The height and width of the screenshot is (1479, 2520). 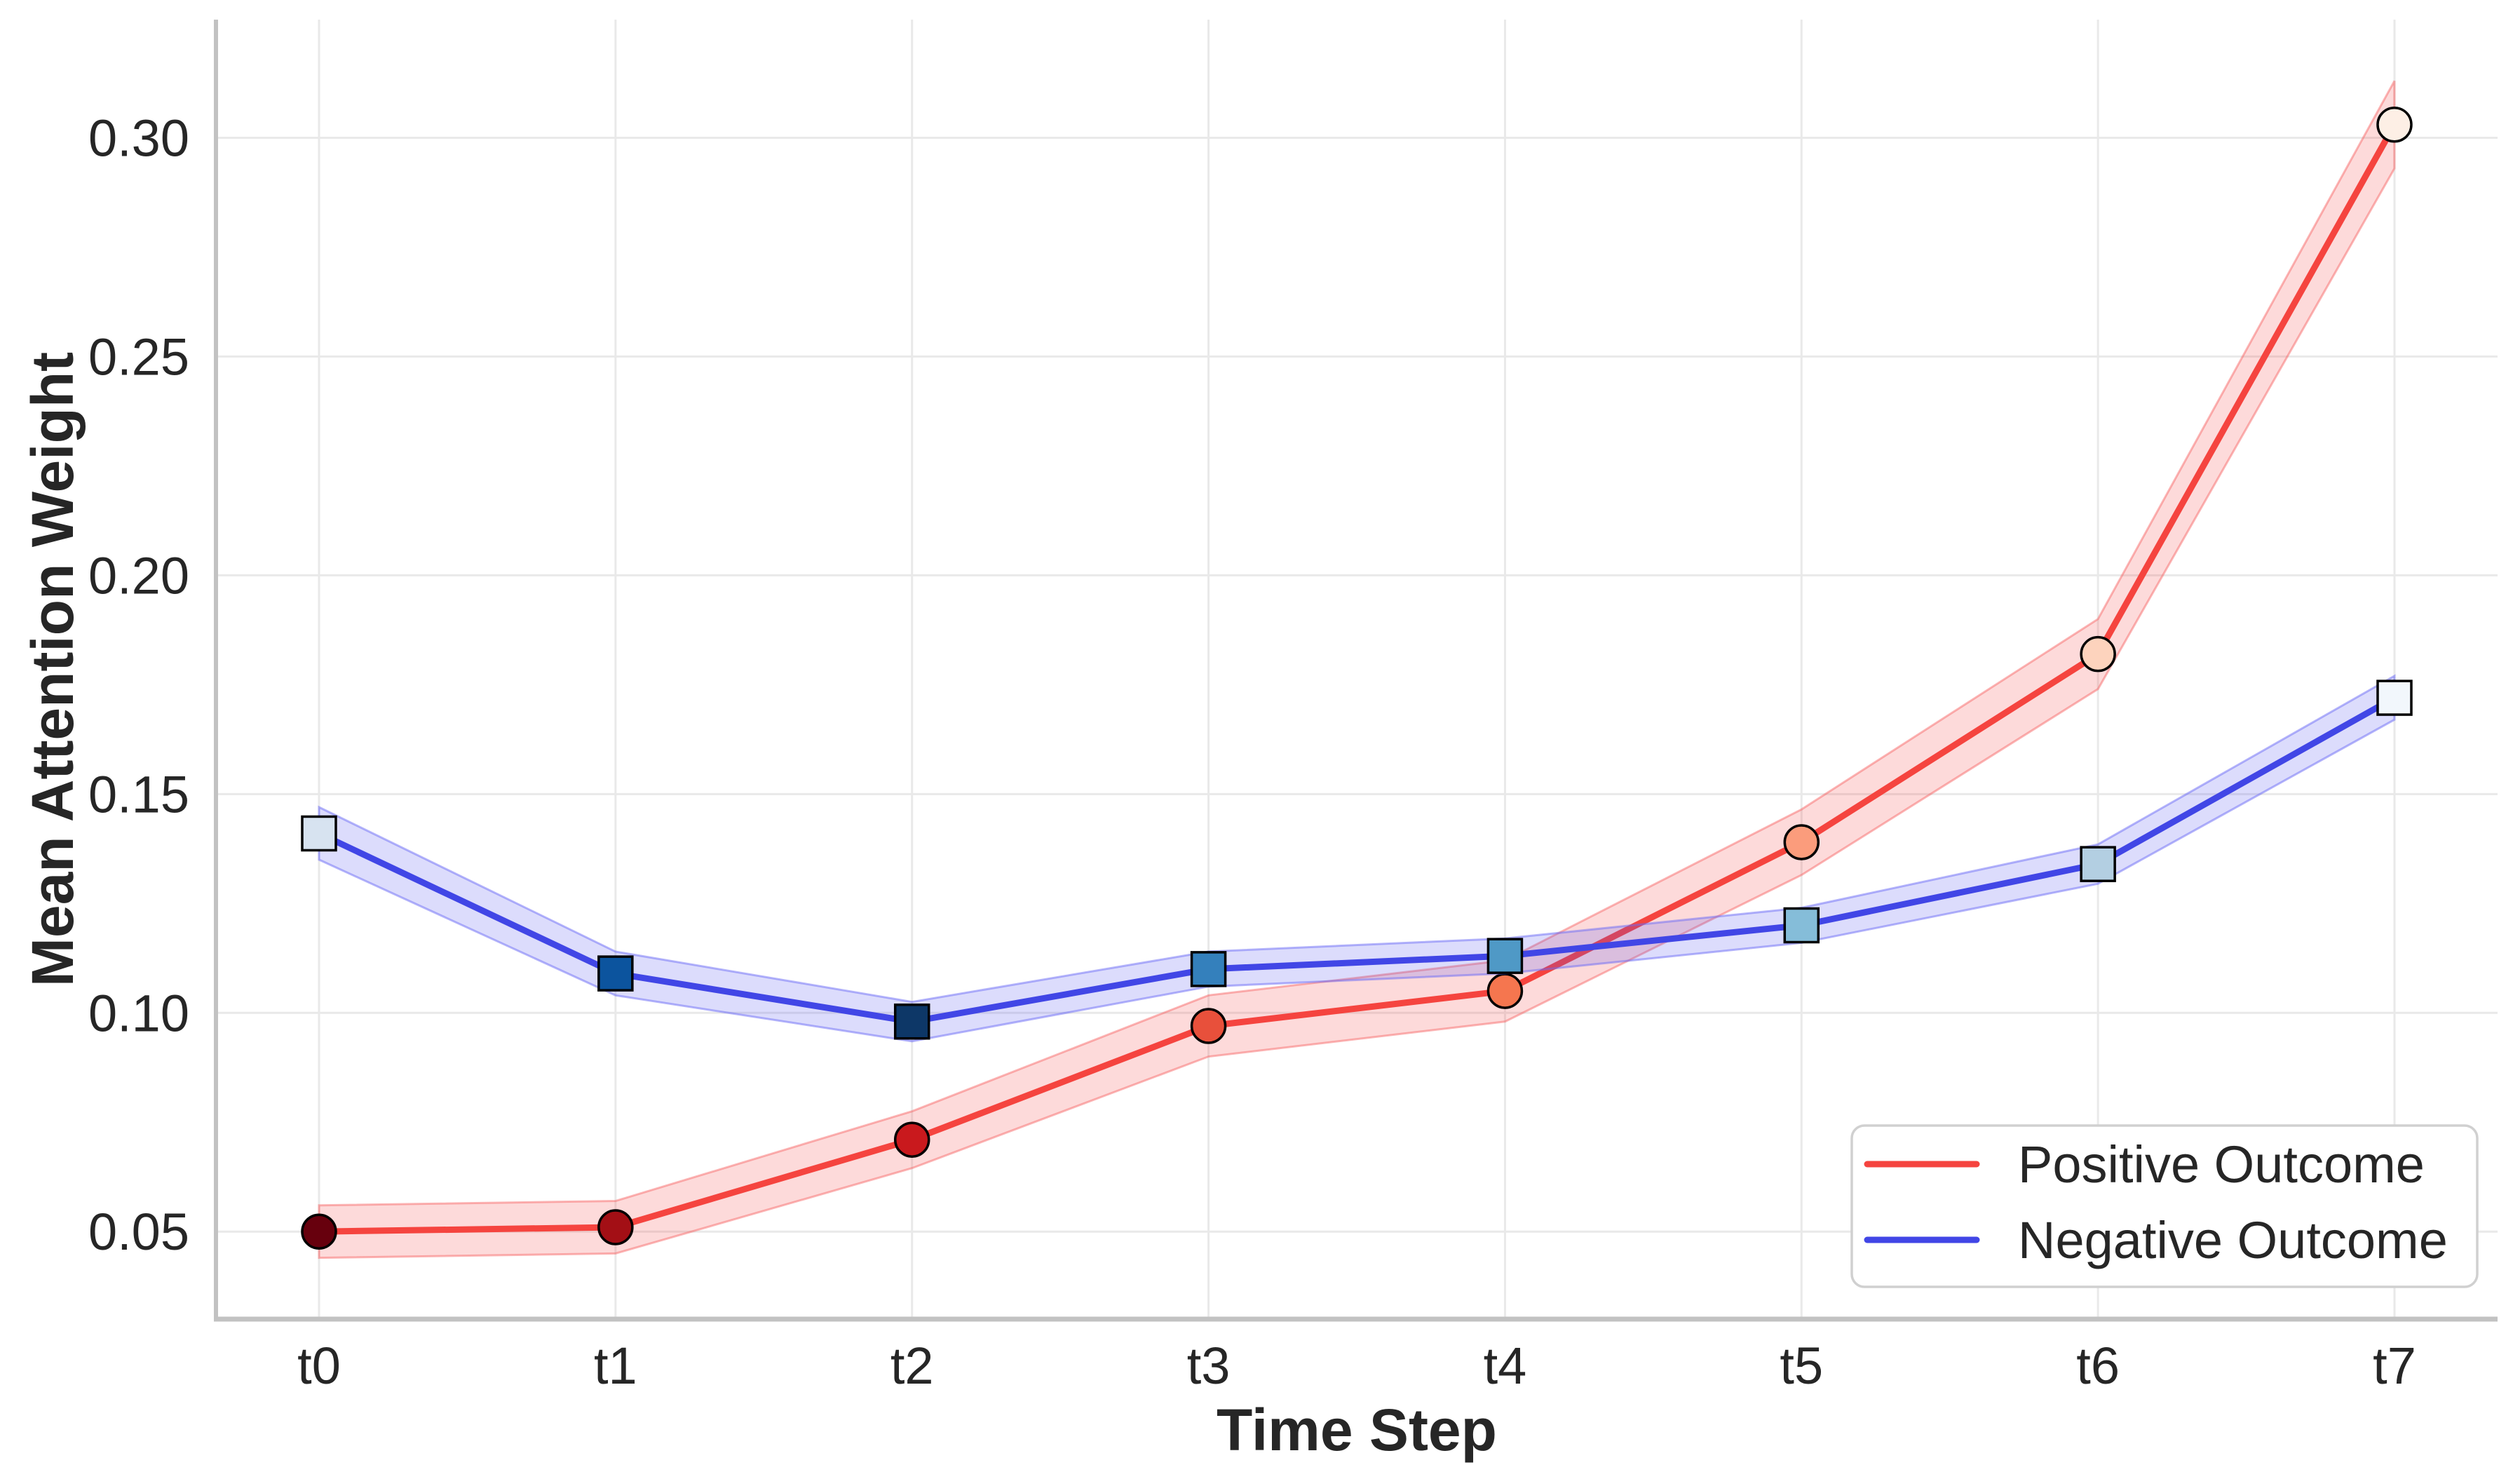 What do you see at coordinates (319, 1231) in the screenshot?
I see `circle-marker-t0` at bounding box center [319, 1231].